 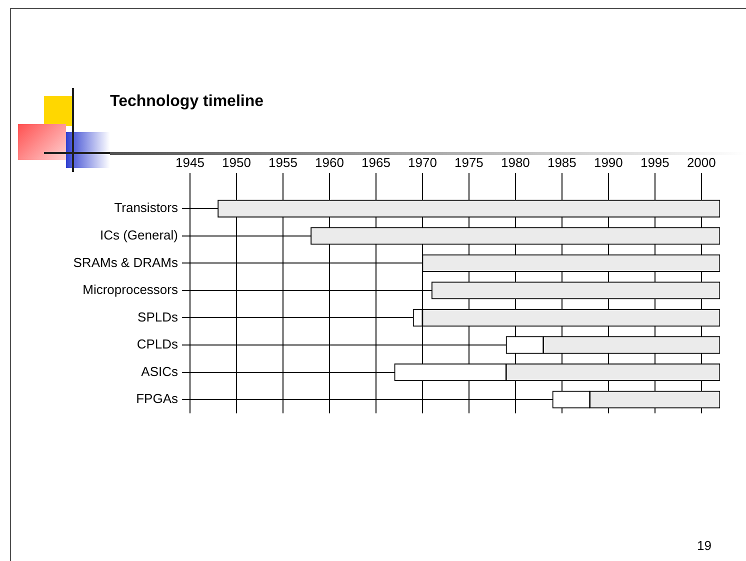 What do you see at coordinates (701, 162) in the screenshot?
I see `x-tick-label: 2000` at bounding box center [701, 162].